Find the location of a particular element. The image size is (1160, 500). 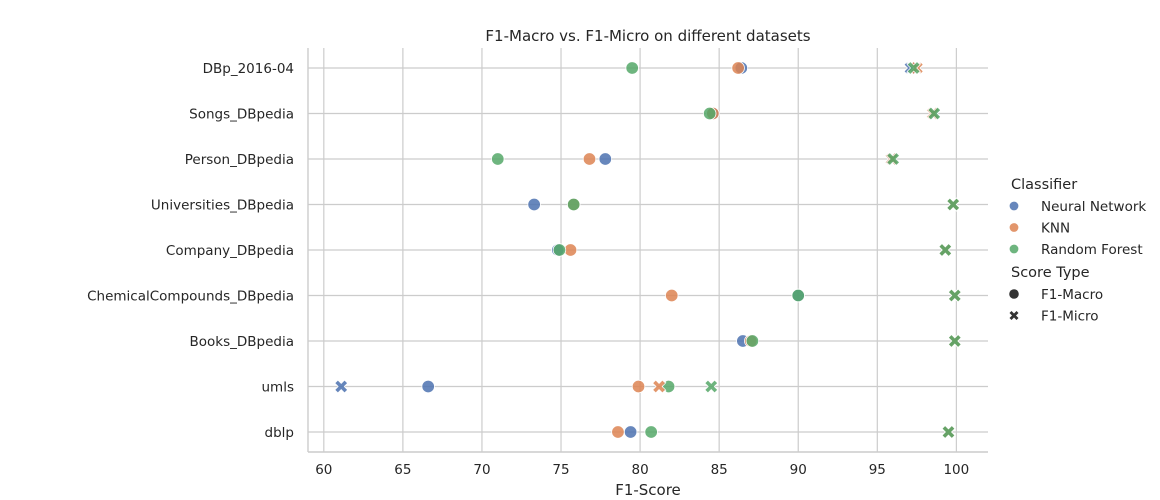

point-neural-network-f1-macro-umls is located at coordinates (428, 386).